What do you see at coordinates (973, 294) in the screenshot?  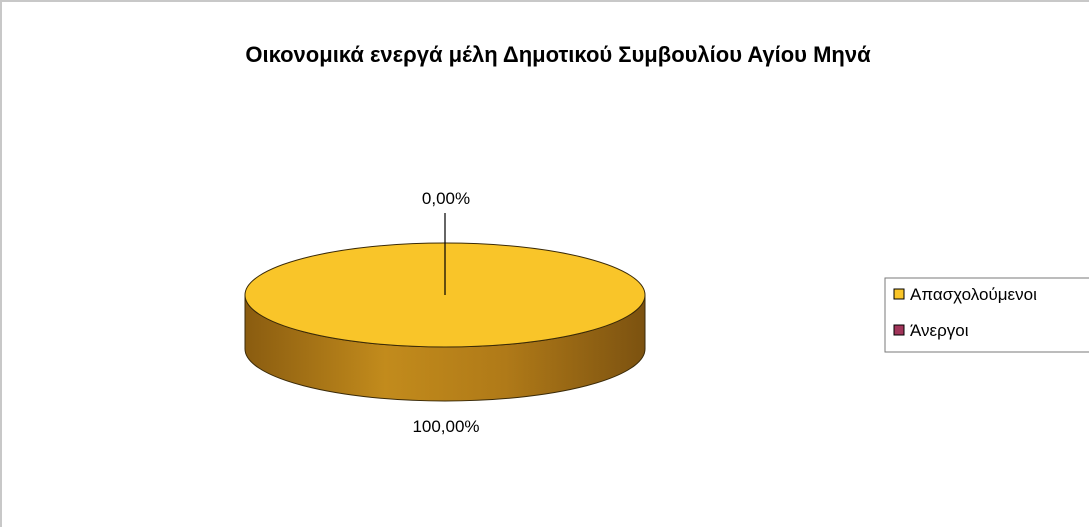 I see `legend-label-employed: Απασχολούμενοι` at bounding box center [973, 294].